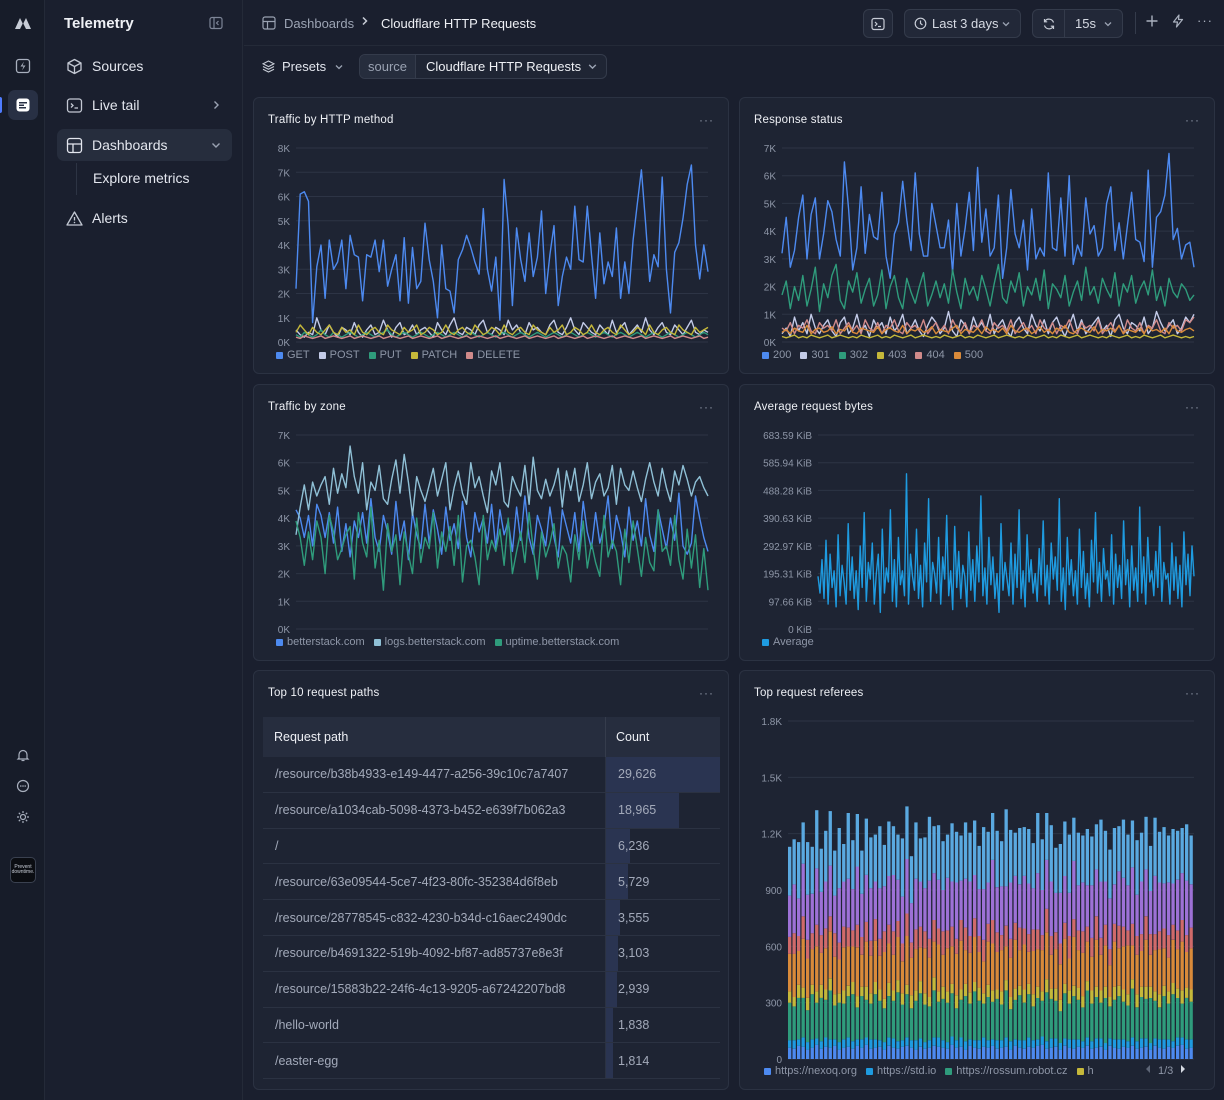  I want to click on chat-icon, so click(23, 786).